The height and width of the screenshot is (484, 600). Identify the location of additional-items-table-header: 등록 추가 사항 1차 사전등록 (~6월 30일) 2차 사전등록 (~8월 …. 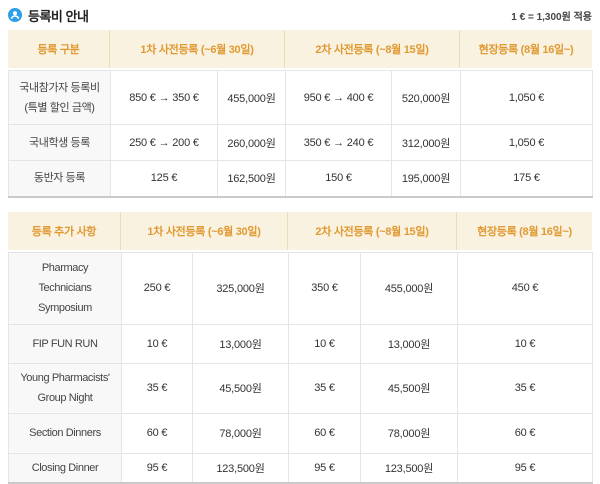
(300, 231).